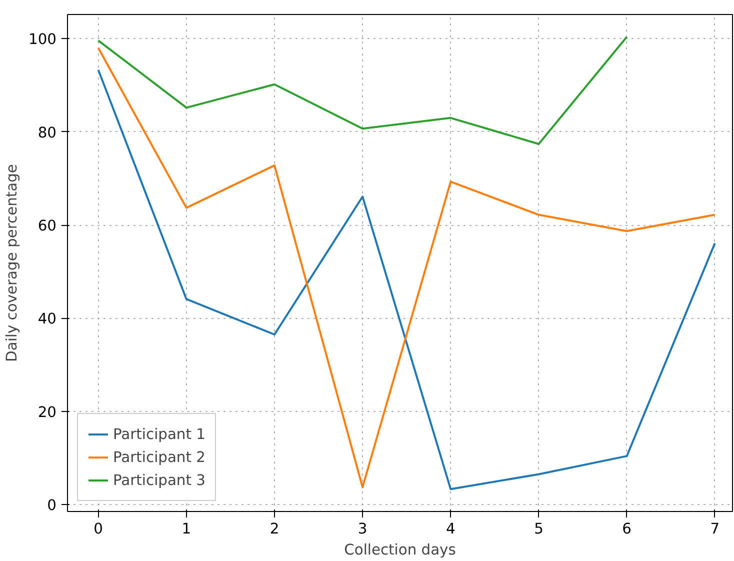 The image size is (734, 561). What do you see at coordinates (451, 529) in the screenshot?
I see `x-tick-label: 4` at bounding box center [451, 529].